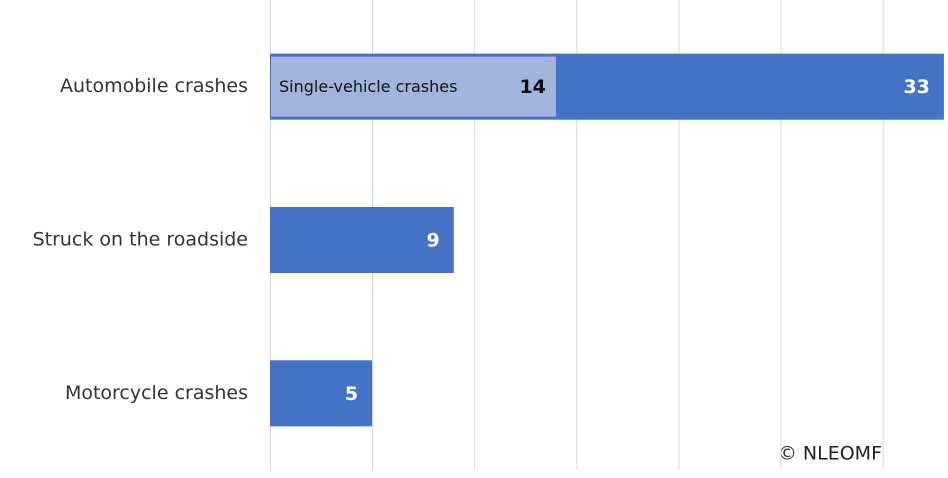 The height and width of the screenshot is (478, 948). What do you see at coordinates (140, 240) in the screenshot?
I see `category-label: Struck on the roadside` at bounding box center [140, 240].